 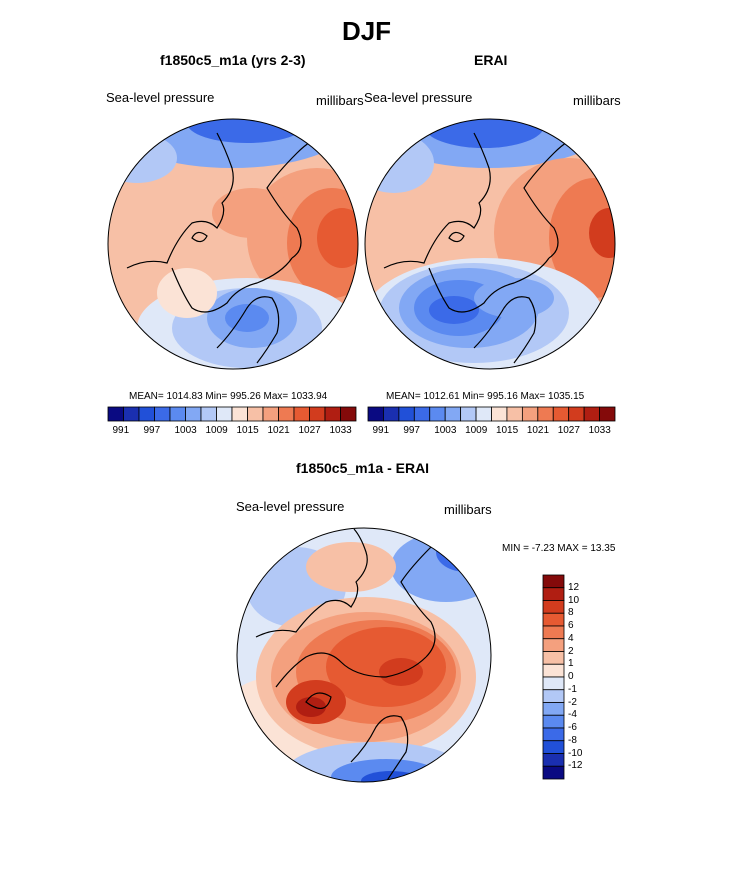 I want to click on panel-3-colorbar, so click(x=553, y=677).